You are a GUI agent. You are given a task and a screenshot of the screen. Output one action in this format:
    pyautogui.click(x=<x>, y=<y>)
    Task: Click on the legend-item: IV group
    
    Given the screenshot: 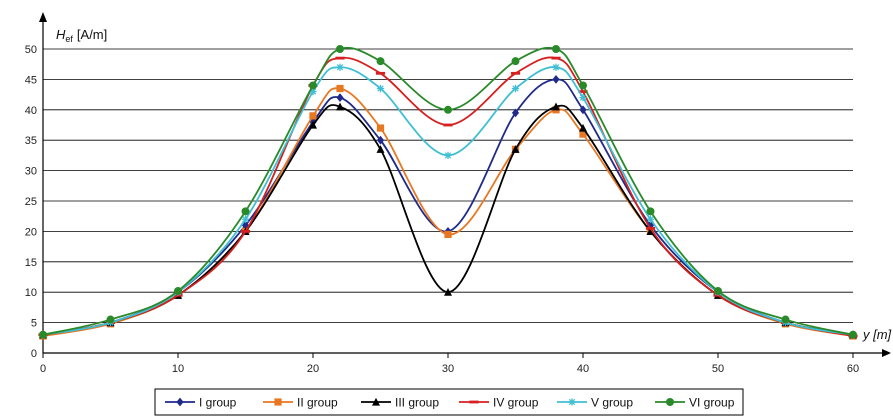 What is the action you would take?
    pyautogui.click(x=499, y=403)
    